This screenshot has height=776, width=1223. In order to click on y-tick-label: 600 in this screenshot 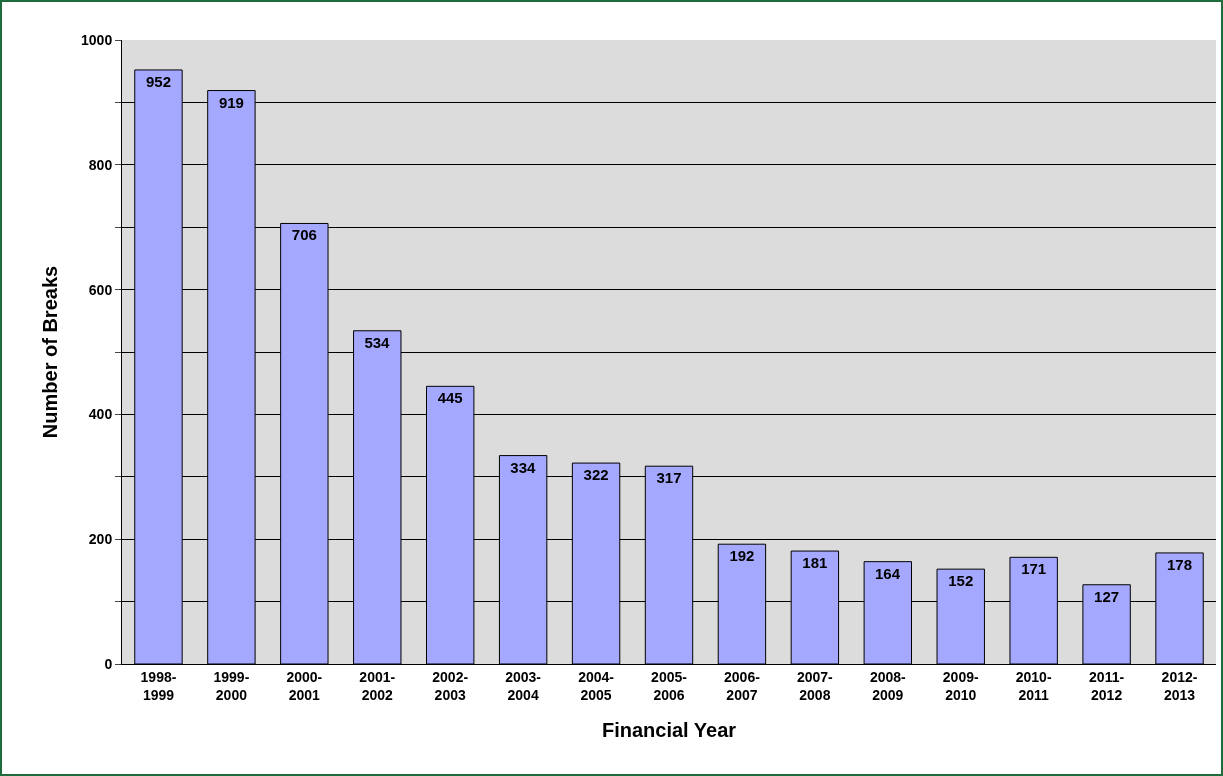, I will do `click(100, 289)`.